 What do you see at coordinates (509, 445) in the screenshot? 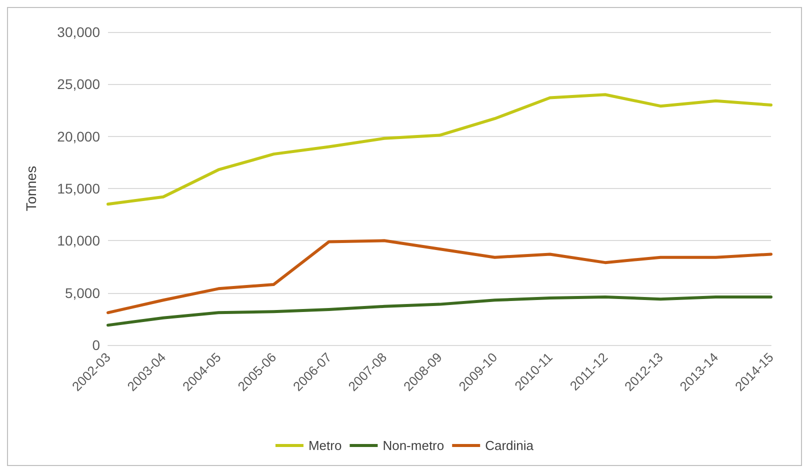
I see `legend-label: Cardinia` at bounding box center [509, 445].